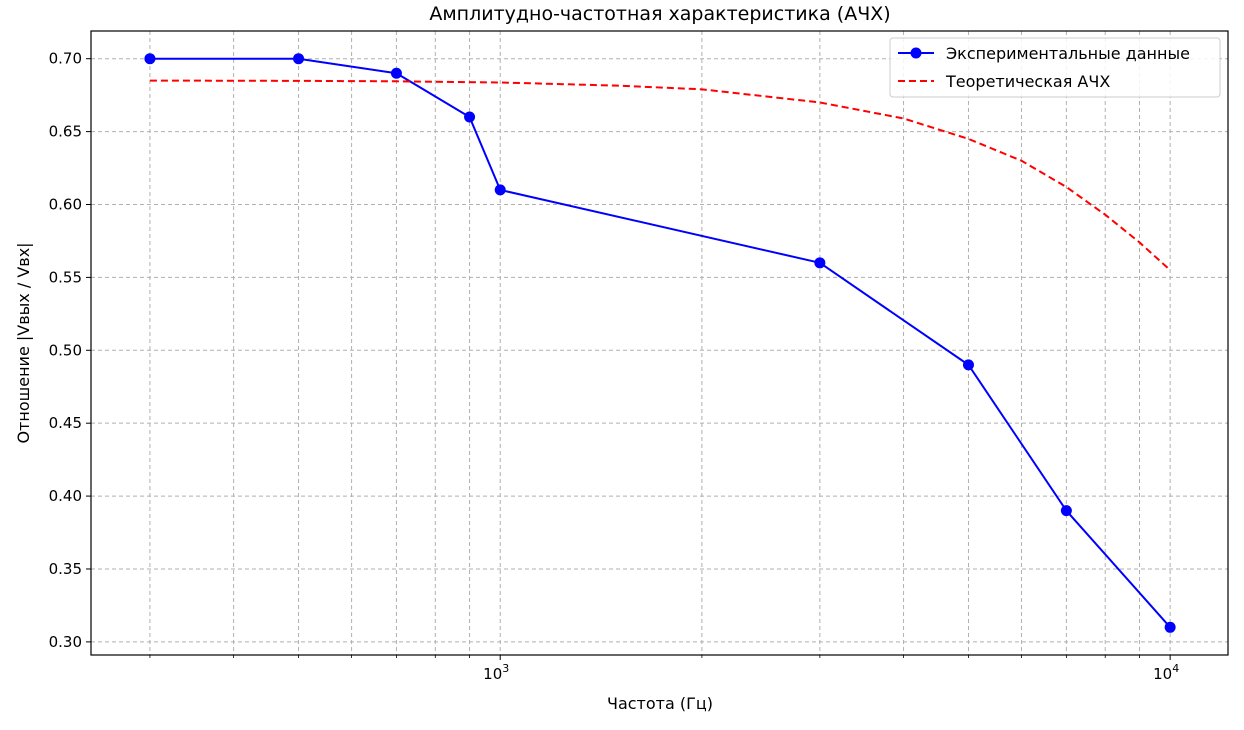 The height and width of the screenshot is (730, 1244). What do you see at coordinates (23, 342) in the screenshot?
I see `y-axis-label: Отношение |Vвых / Vвх|` at bounding box center [23, 342].